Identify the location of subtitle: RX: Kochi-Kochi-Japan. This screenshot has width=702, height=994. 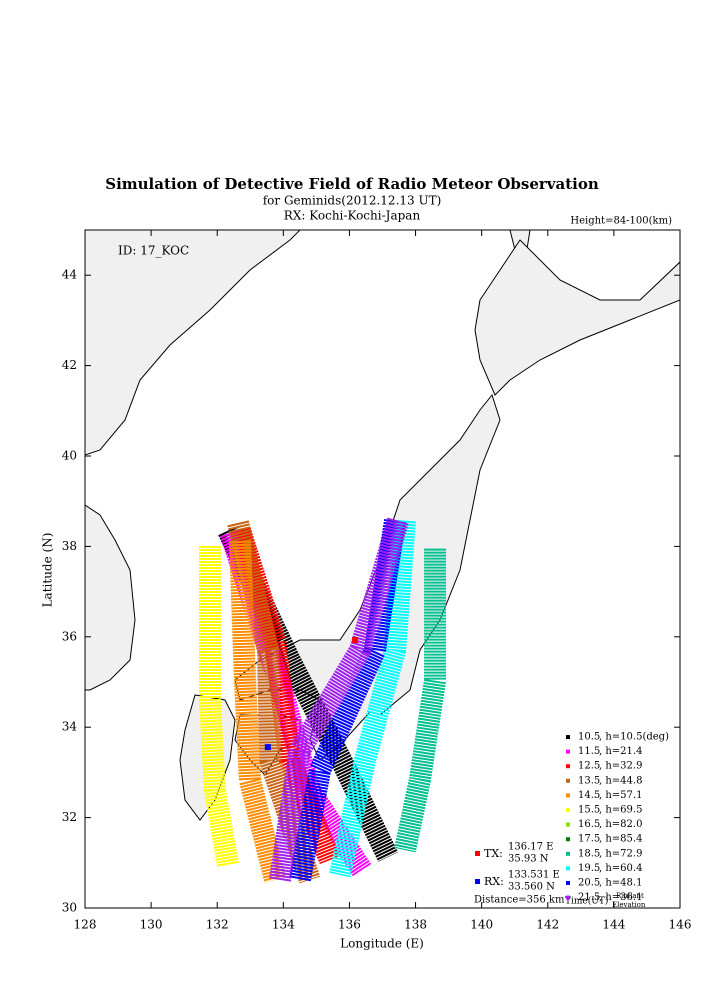
(352, 216).